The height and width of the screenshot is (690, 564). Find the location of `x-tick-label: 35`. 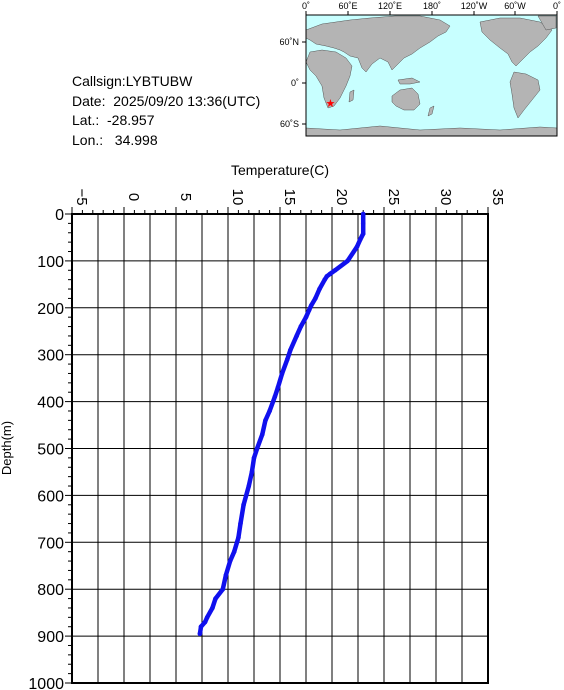

x-tick-label: 35 is located at coordinates (497, 197).